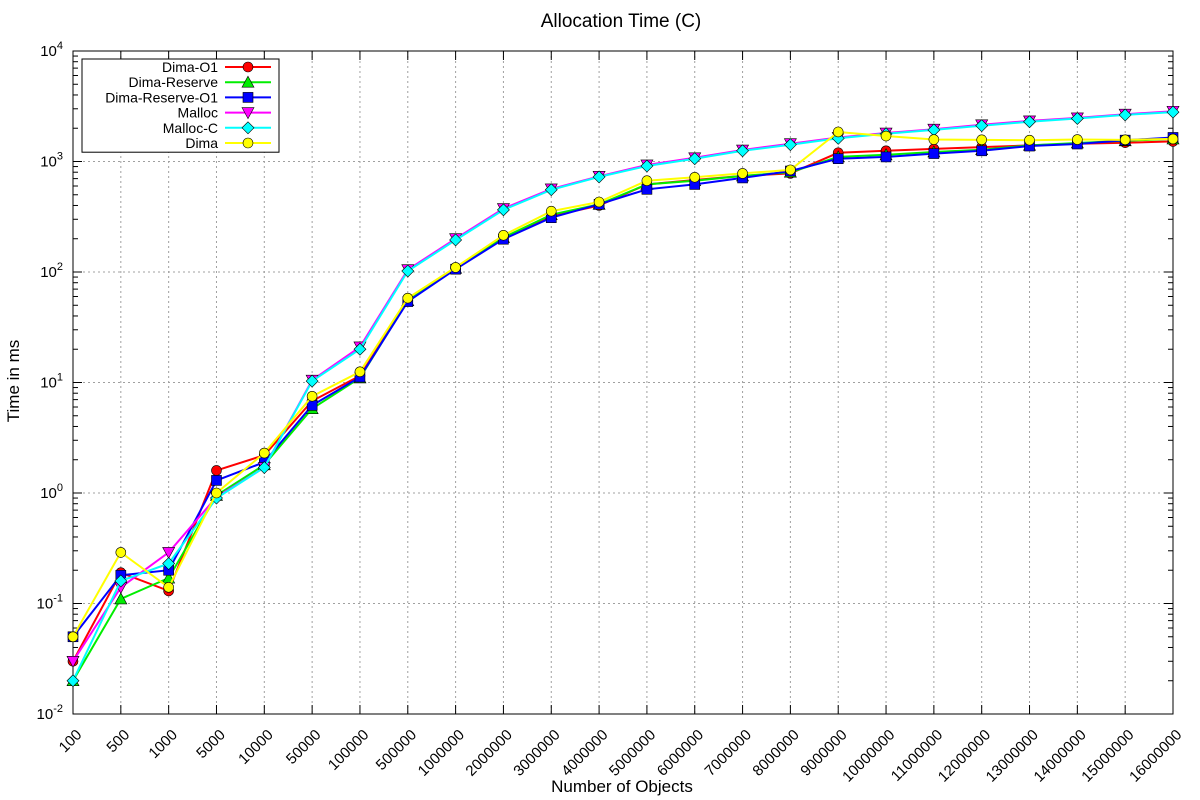  I want to click on x-tick-label: 5000000, so click(632, 752).